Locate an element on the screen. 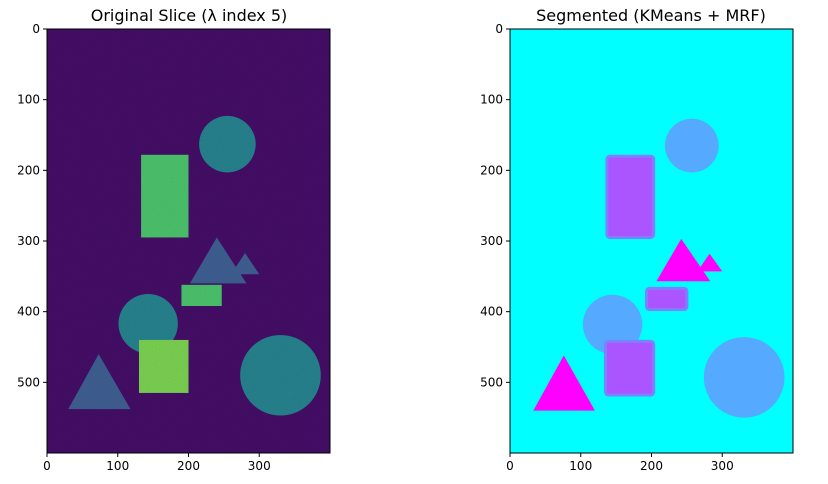  panel-title: Segmented (KMeans + MRF) is located at coordinates (651, 15).